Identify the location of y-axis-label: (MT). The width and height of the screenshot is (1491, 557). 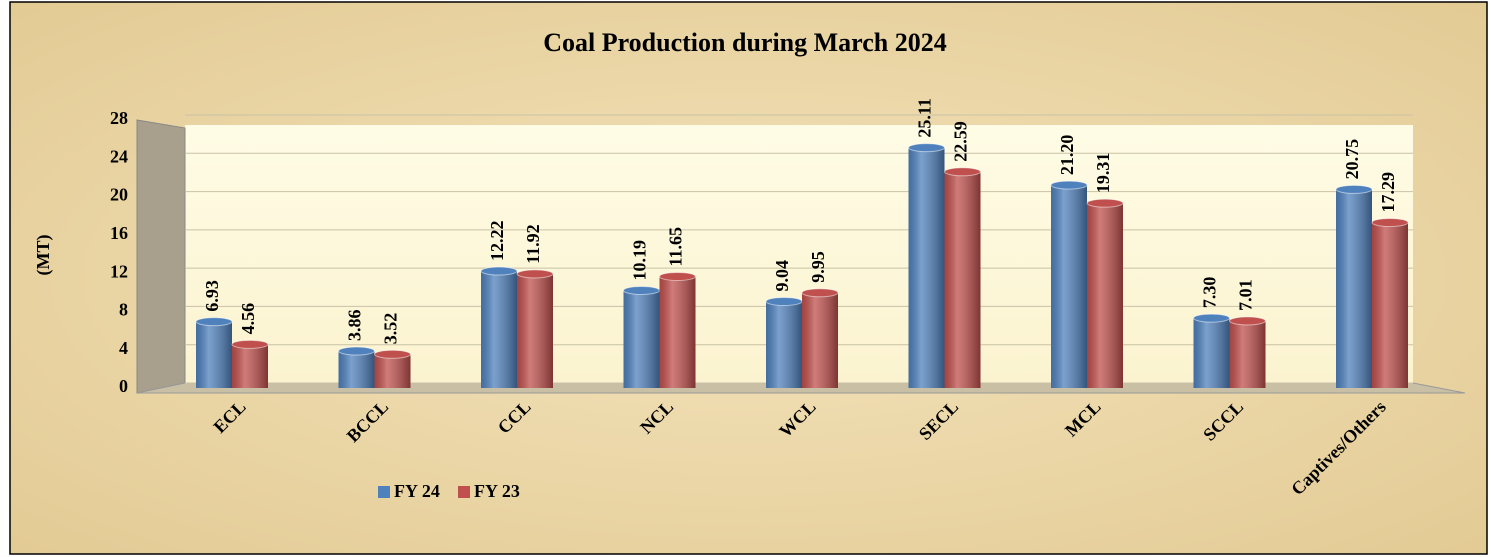
(43, 255).